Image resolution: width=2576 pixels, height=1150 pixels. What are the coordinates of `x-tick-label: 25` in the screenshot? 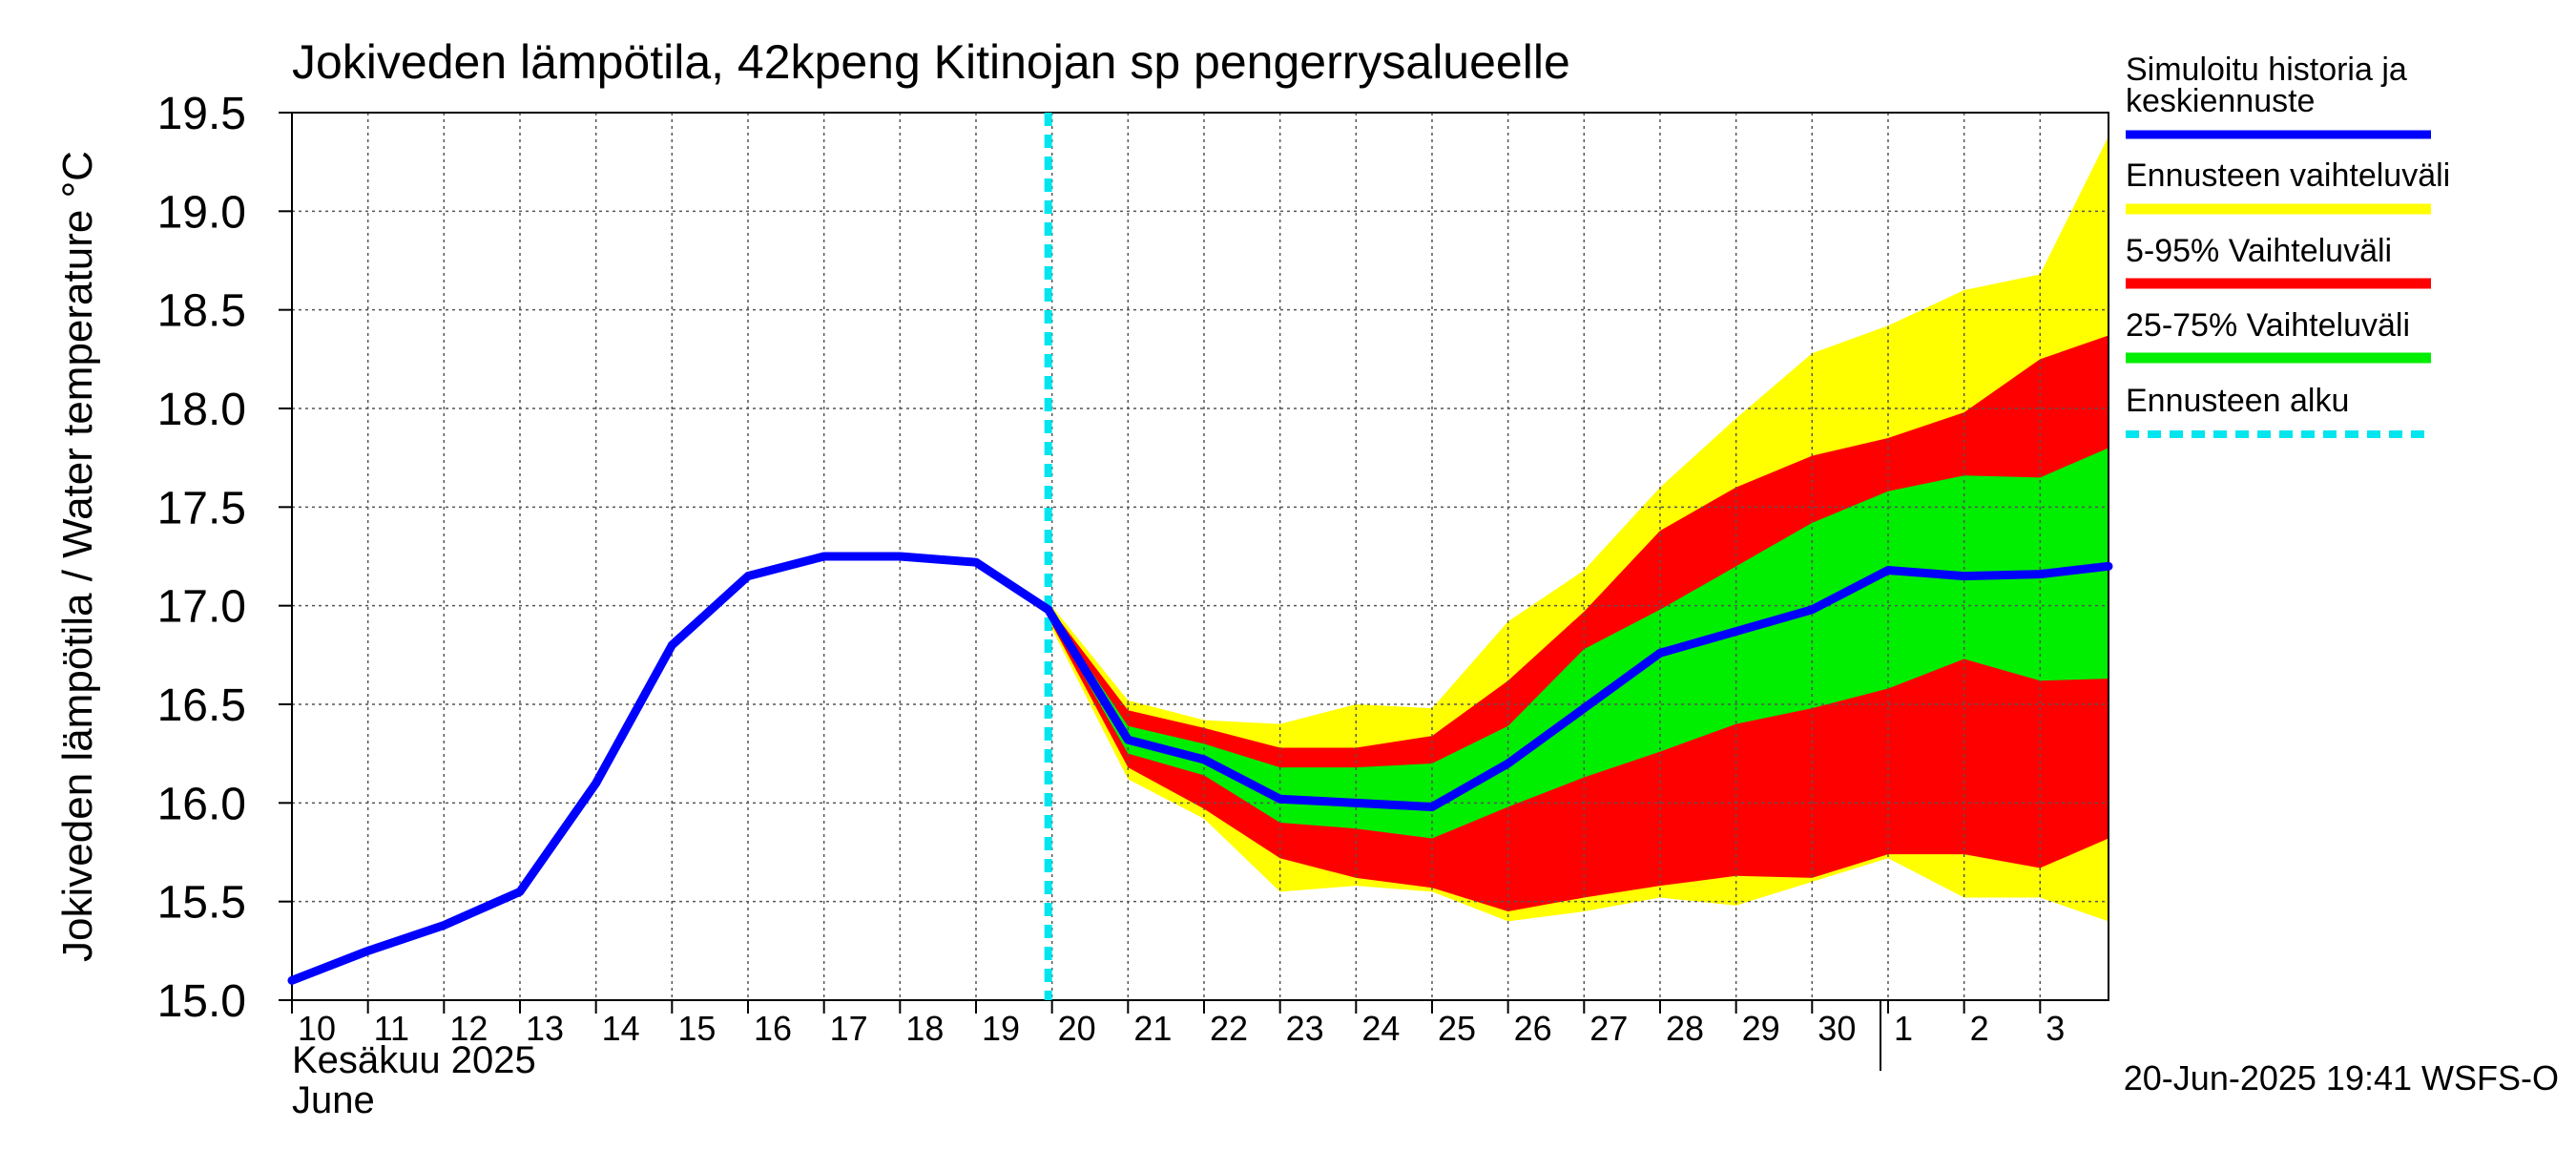 It's located at (1457, 1028).